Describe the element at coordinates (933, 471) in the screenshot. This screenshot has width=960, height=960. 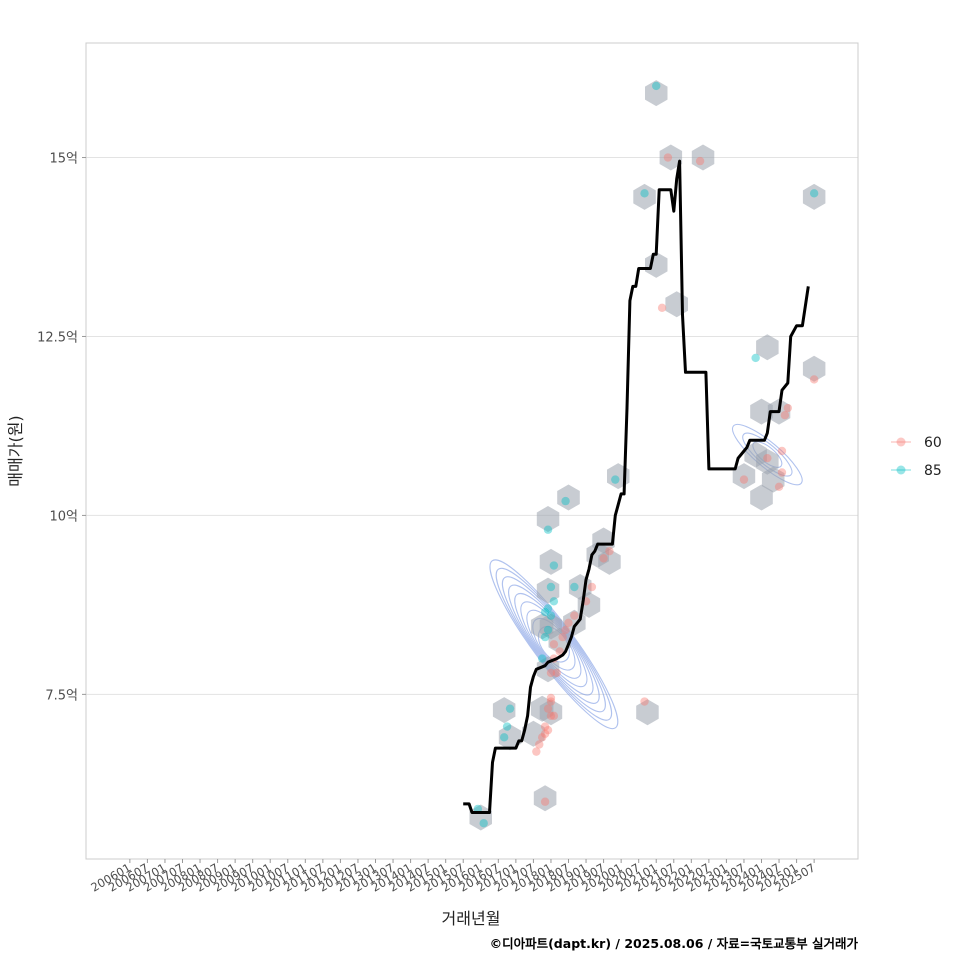
I see `legend-label-85: 85` at that location.